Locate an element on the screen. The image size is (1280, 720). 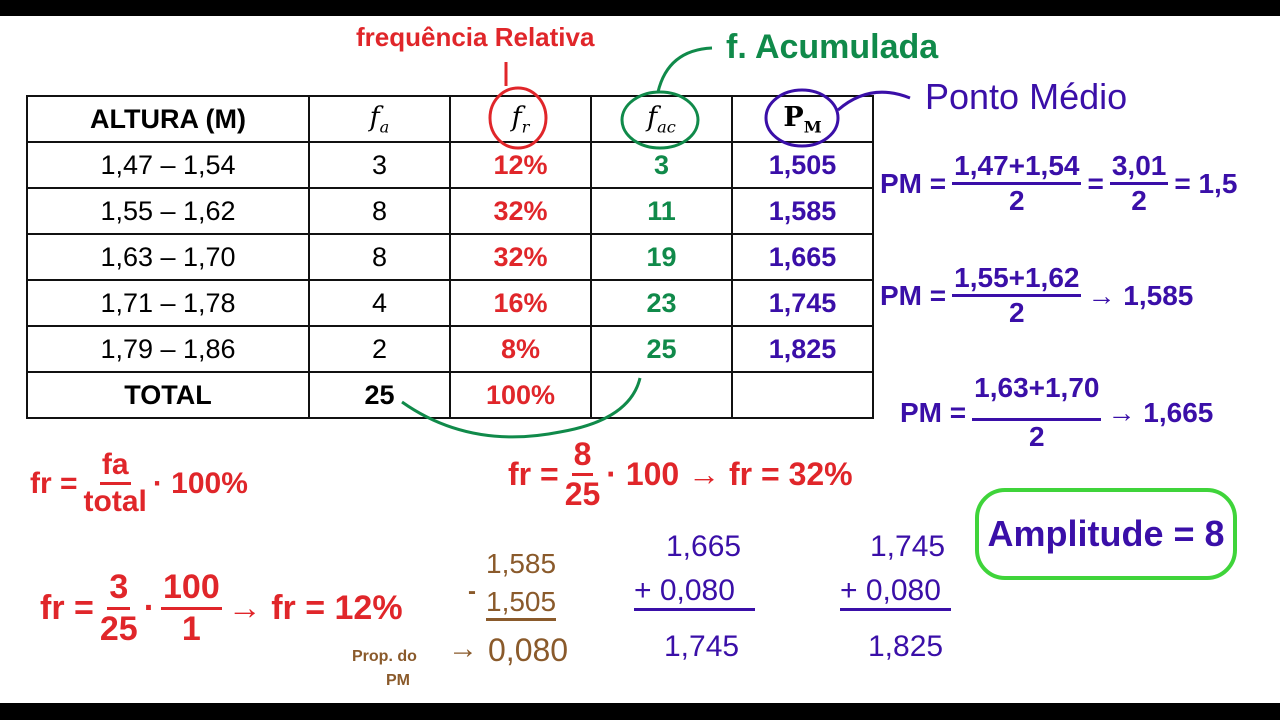
fac-circle is located at coordinates (660, 120).